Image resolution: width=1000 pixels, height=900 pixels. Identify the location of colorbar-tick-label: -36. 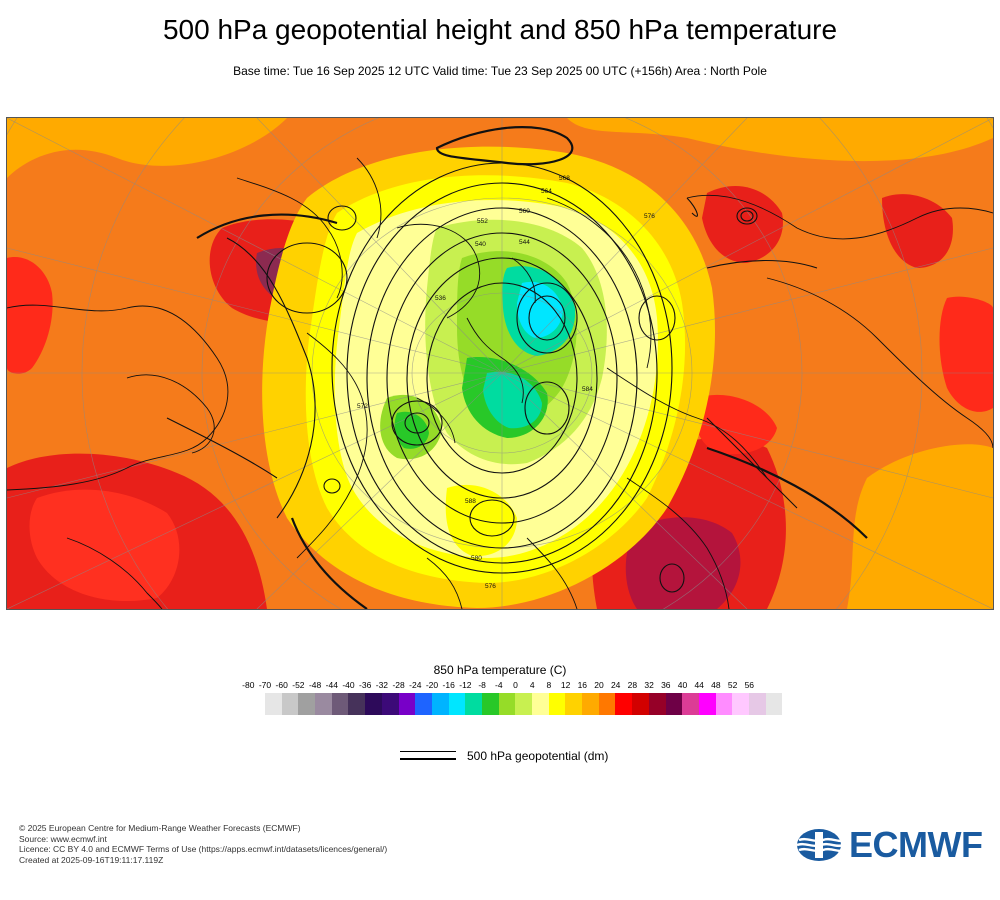
(365, 685).